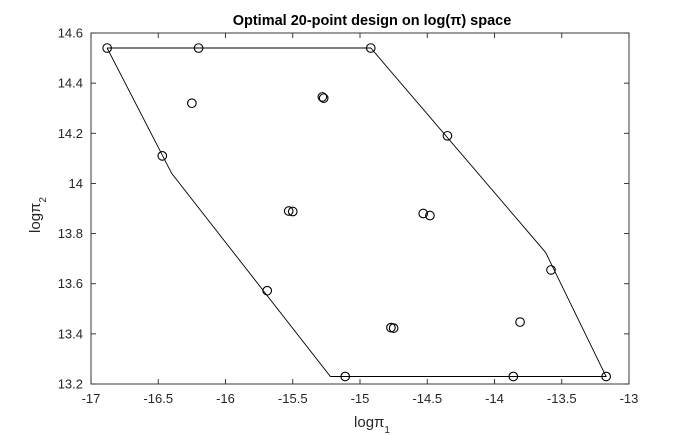 Image resolution: width=692 pixels, height=436 pixels. I want to click on y-axis-label-symbol: π, so click(35, 208).